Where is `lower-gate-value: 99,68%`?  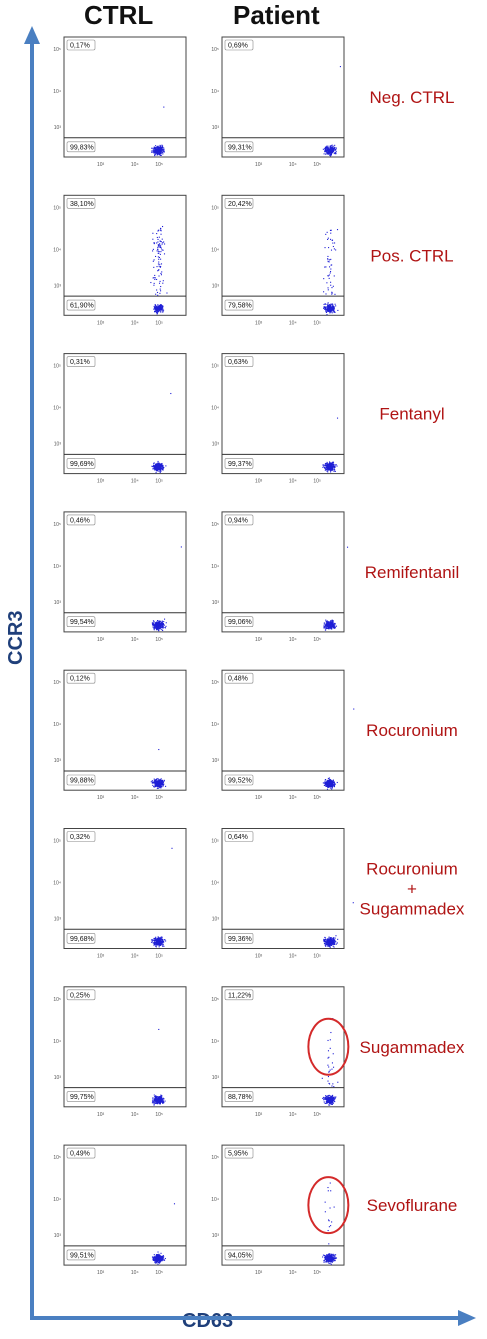 lower-gate-value: 99,68% is located at coordinates (82, 939).